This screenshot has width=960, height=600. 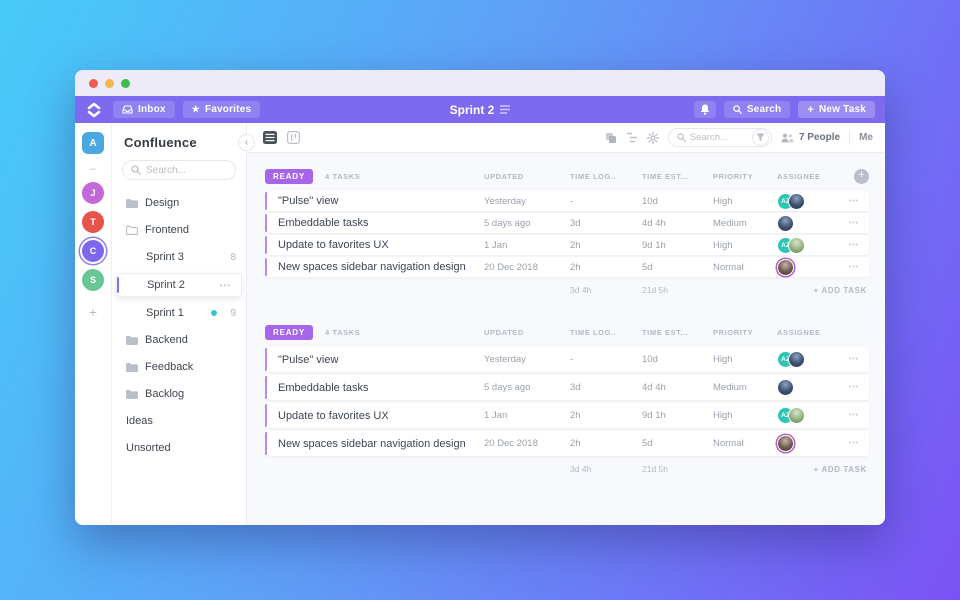 What do you see at coordinates (760, 137) in the screenshot?
I see `filter-funnel-button` at bounding box center [760, 137].